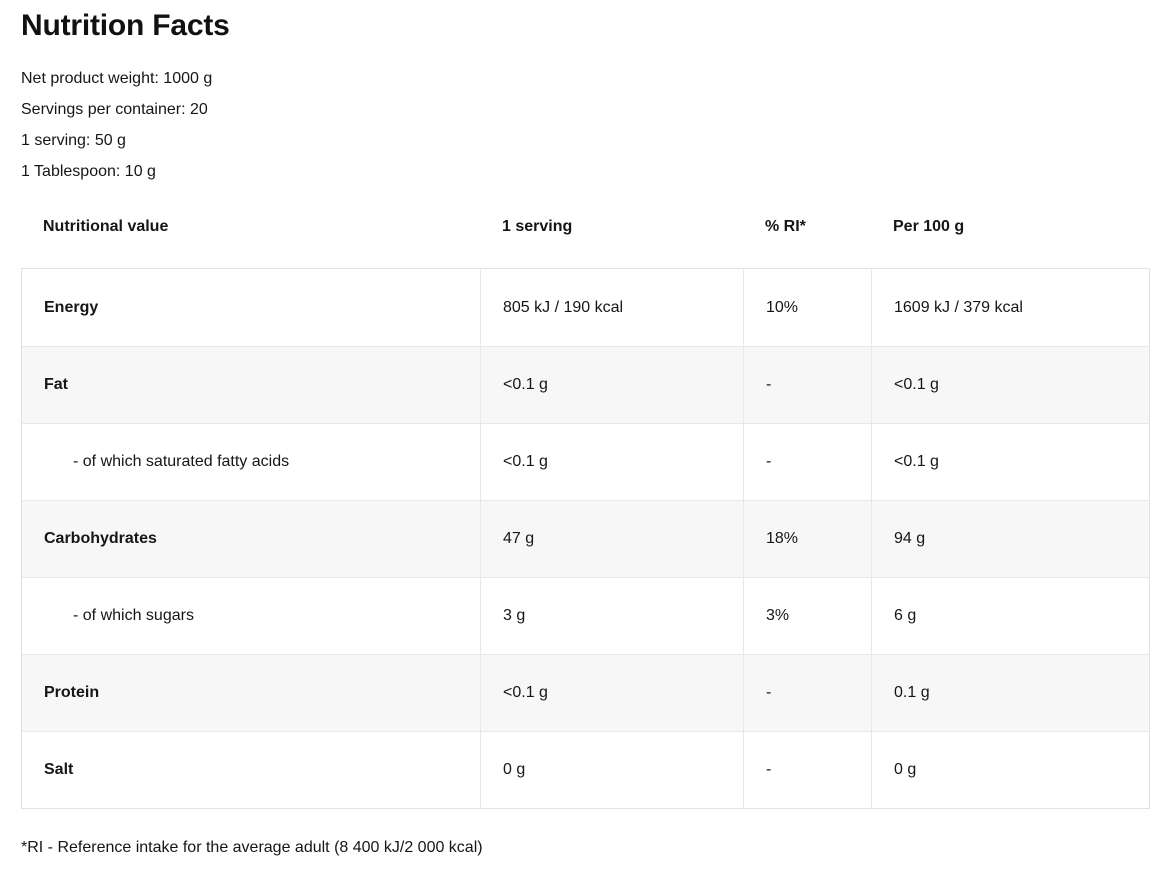  What do you see at coordinates (1010, 307) in the screenshot?
I see `per-100g-value: 1609 kJ / 379 kcal` at bounding box center [1010, 307].